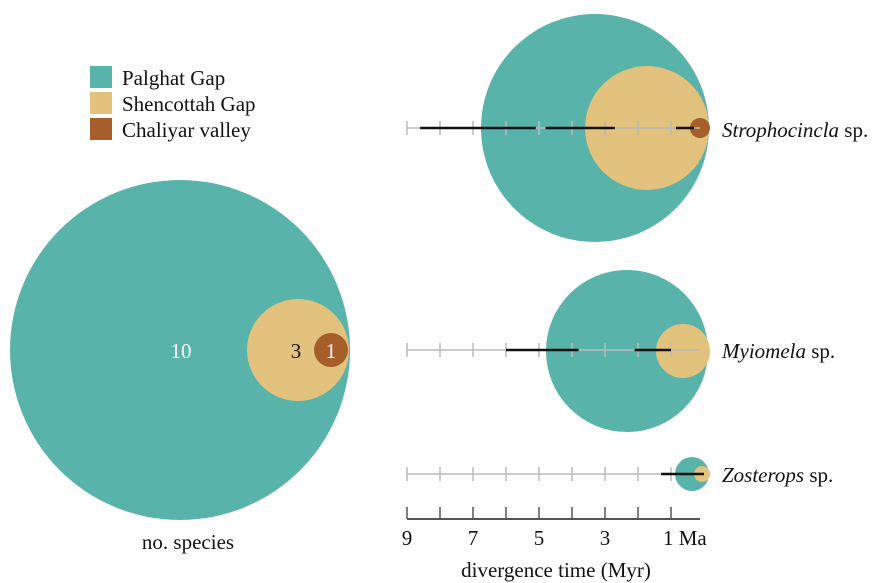  I want to click on species-circle-shencottah, so click(298, 350).